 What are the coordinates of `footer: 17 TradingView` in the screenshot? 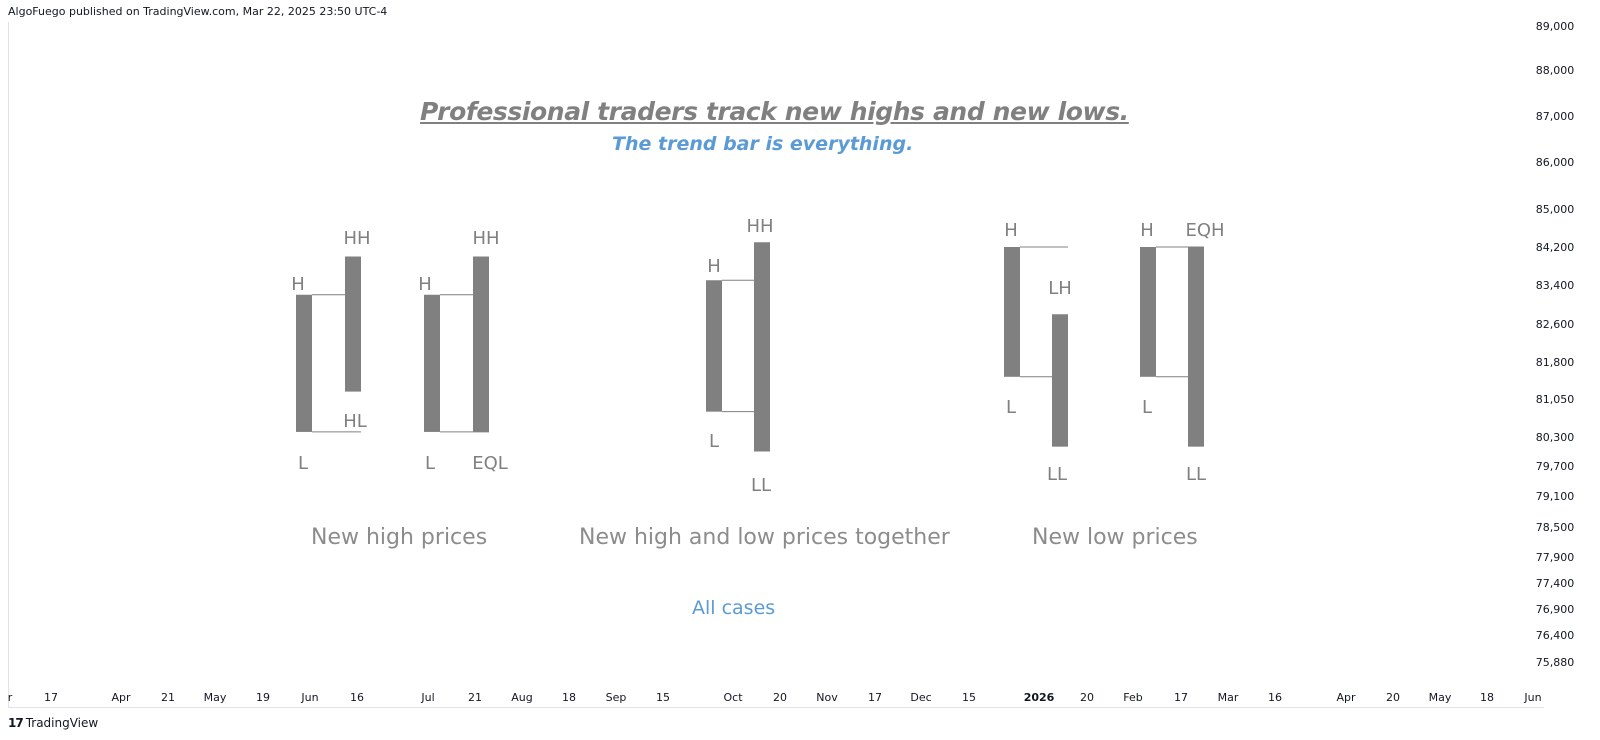 It's located at (53, 723).